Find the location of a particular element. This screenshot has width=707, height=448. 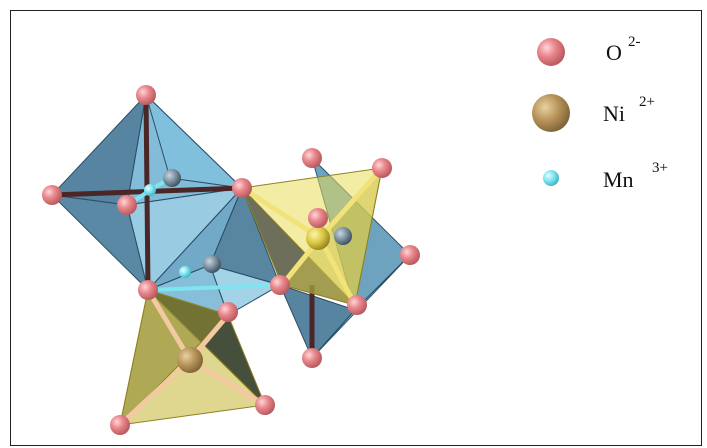

nickel-swatch-icon is located at coordinates (551, 113).